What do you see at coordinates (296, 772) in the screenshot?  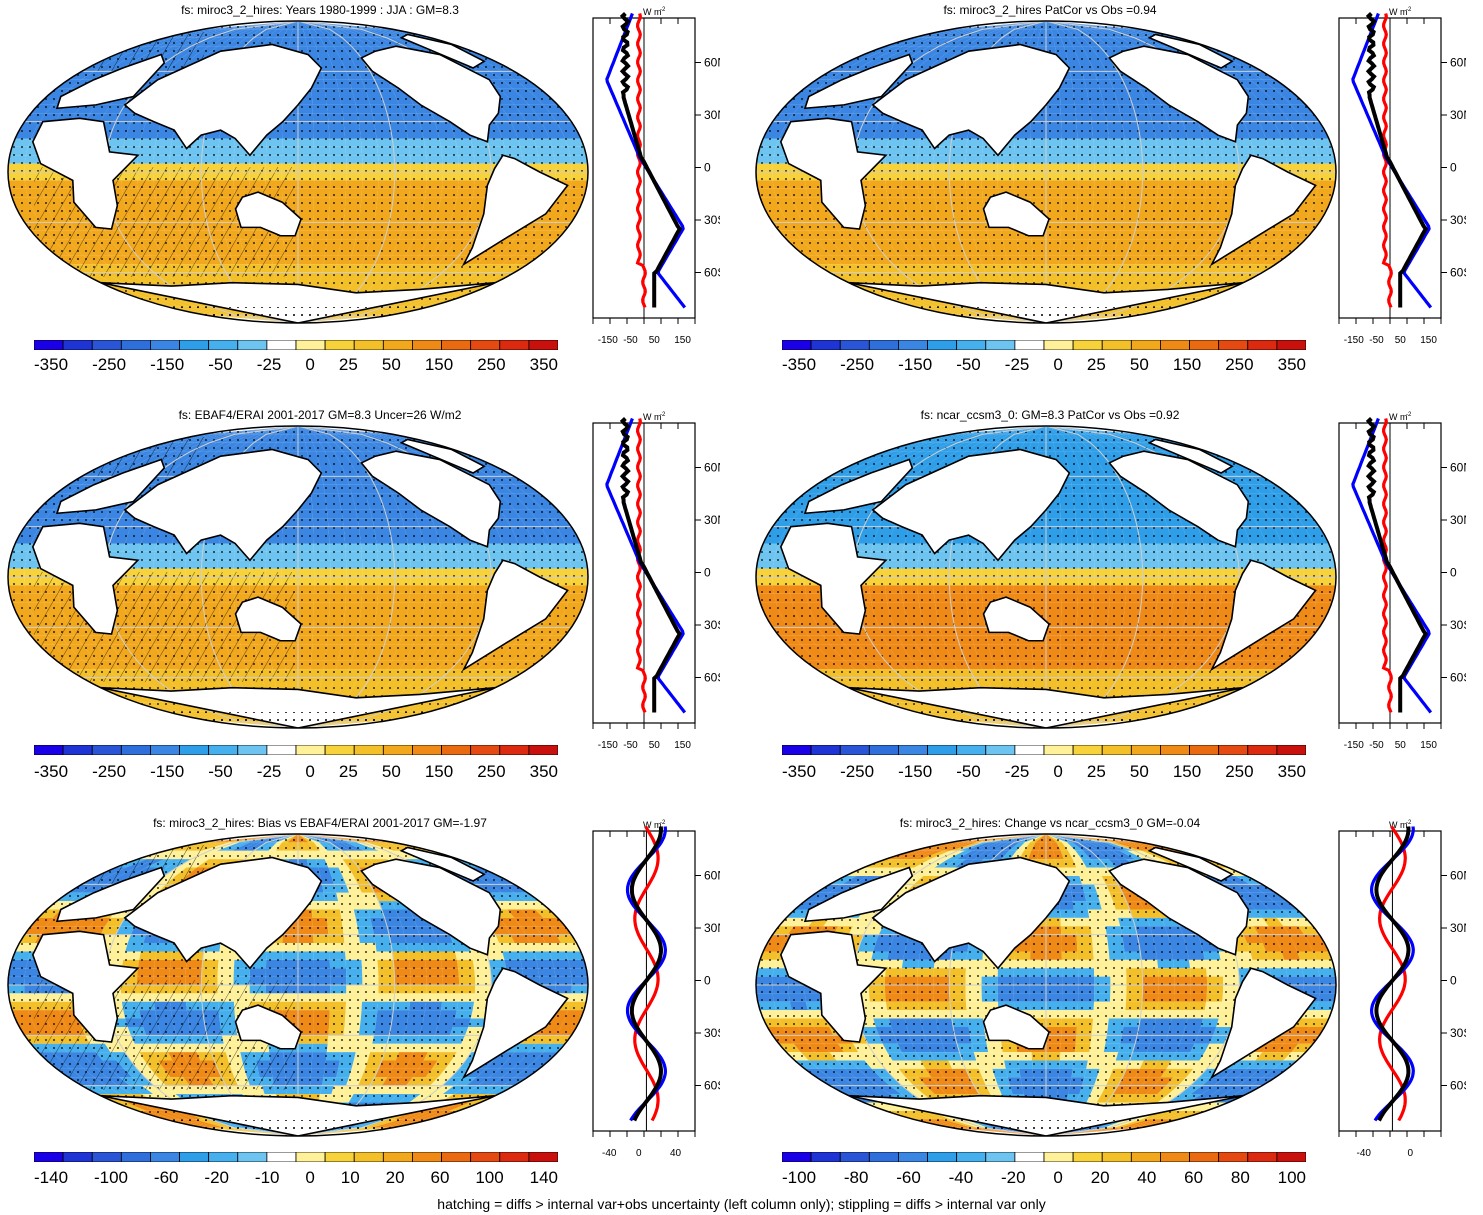 I see `colorbar-labels-3: -350 -250 -150 -50 -25 0 25 50 150 250 350` at bounding box center [296, 772].